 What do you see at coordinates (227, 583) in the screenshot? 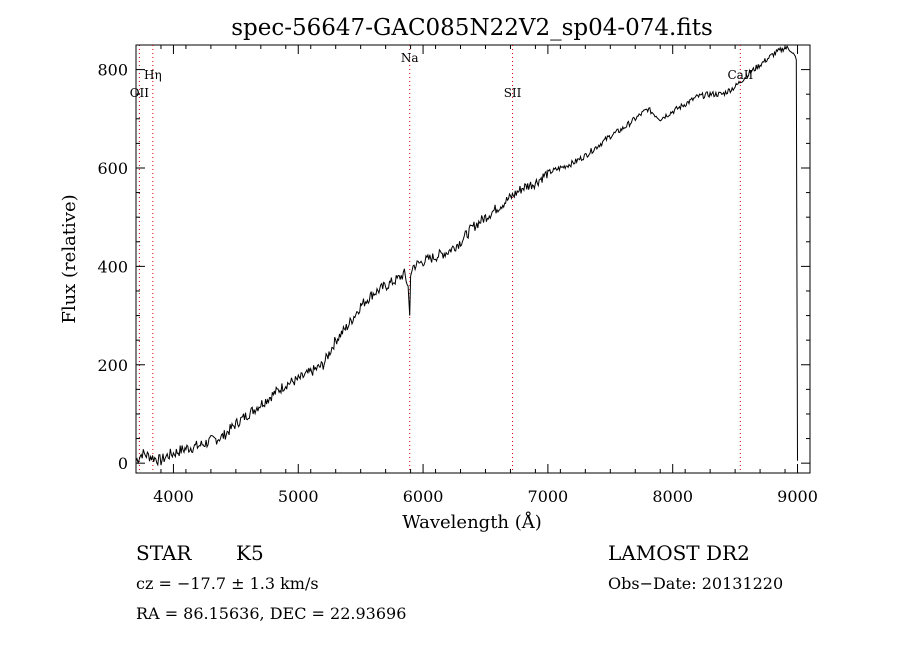
I see `velocity-readout: cz = −17.7 ± 1.3 km/s` at bounding box center [227, 583].